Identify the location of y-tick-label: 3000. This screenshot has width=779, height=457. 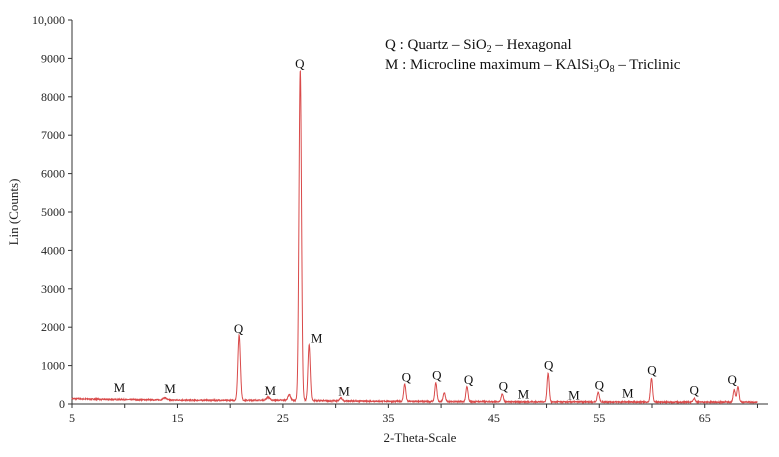
(53, 289).